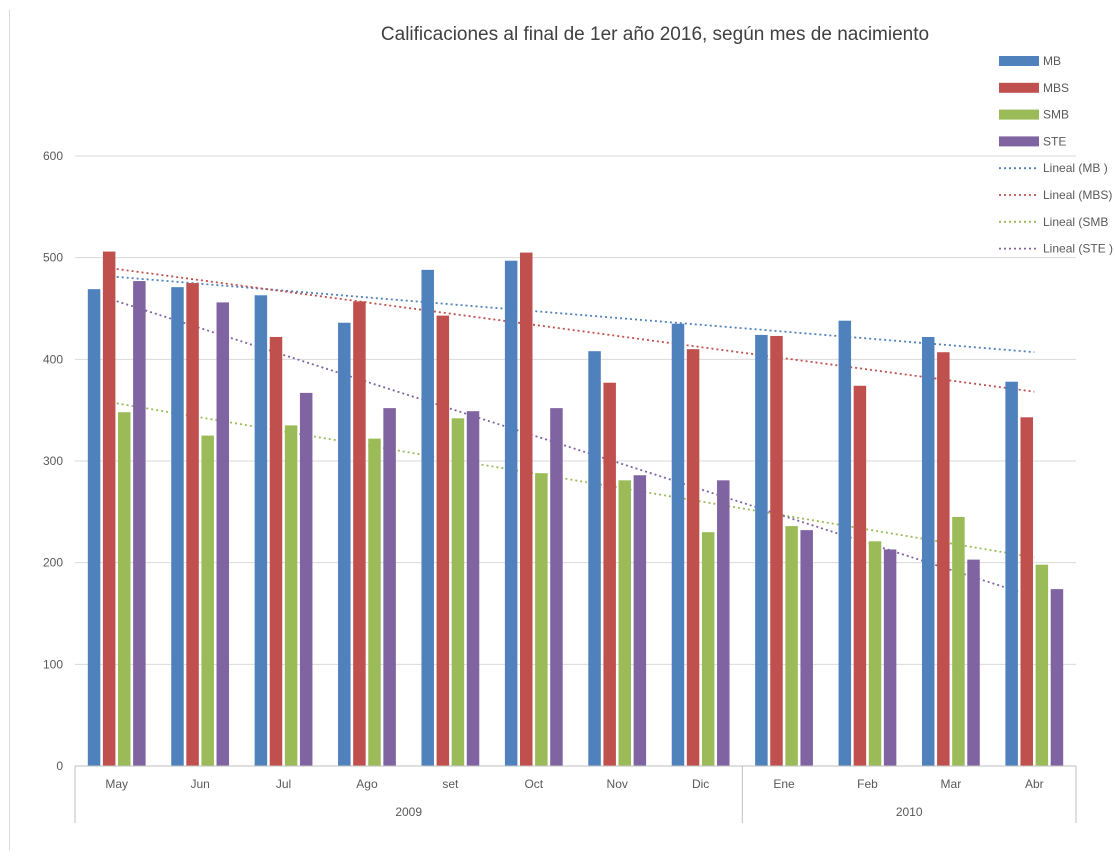 The width and height of the screenshot is (1115, 863). What do you see at coordinates (1075, 222) in the screenshot?
I see `legend-label: Lineal (SMB` at bounding box center [1075, 222].